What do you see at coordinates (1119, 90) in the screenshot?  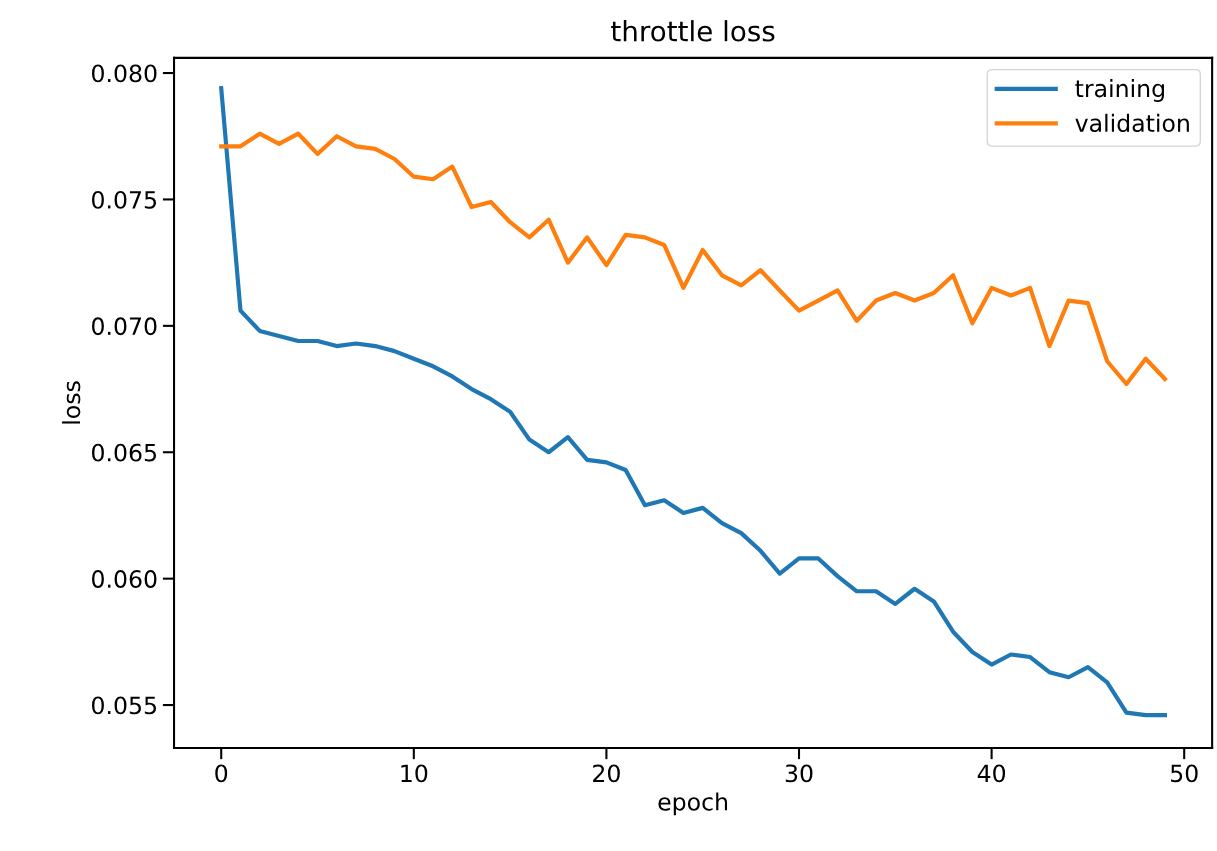 I see `legend-label: training` at bounding box center [1119, 90].